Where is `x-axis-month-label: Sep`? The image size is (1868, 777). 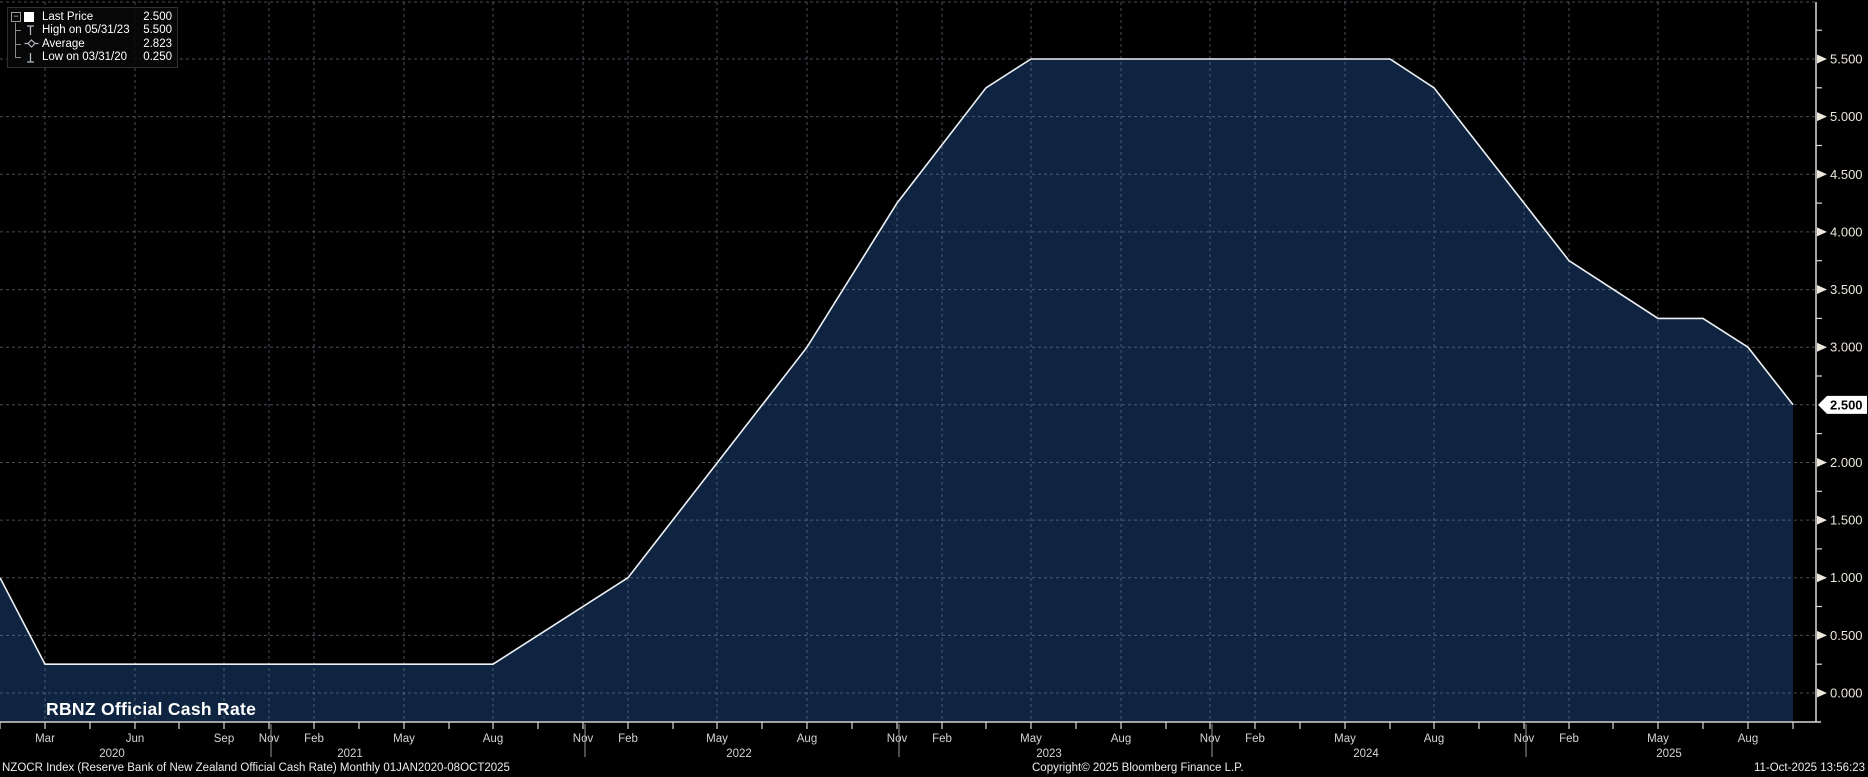 x-axis-month-label: Sep is located at coordinates (224, 739).